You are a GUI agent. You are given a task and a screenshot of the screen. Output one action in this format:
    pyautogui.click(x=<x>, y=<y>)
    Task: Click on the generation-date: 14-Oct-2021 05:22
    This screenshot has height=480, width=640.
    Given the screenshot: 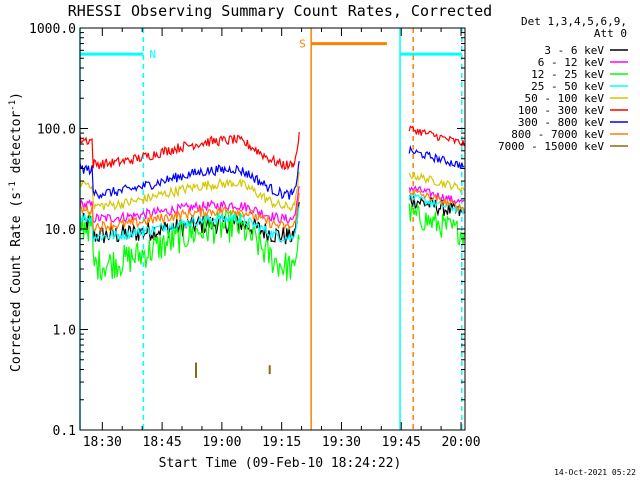 What is the action you would take?
    pyautogui.click(x=595, y=472)
    